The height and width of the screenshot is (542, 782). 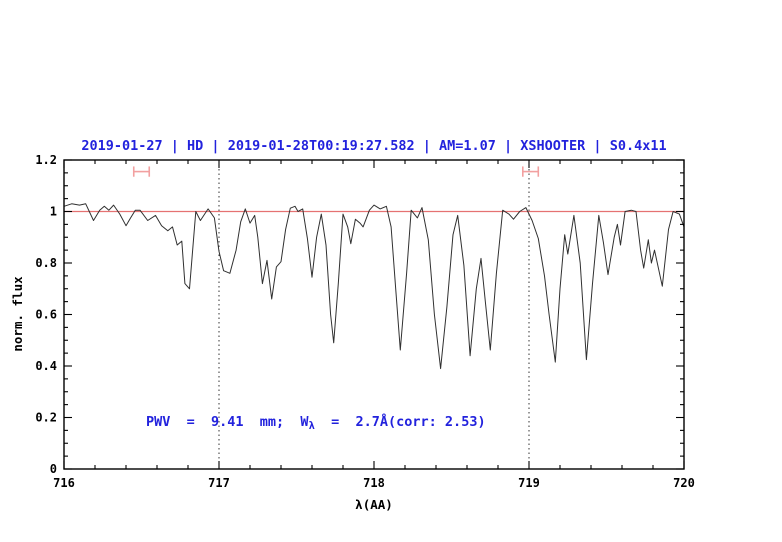 I want to click on y-tick-label: 0, so click(x=53, y=469).